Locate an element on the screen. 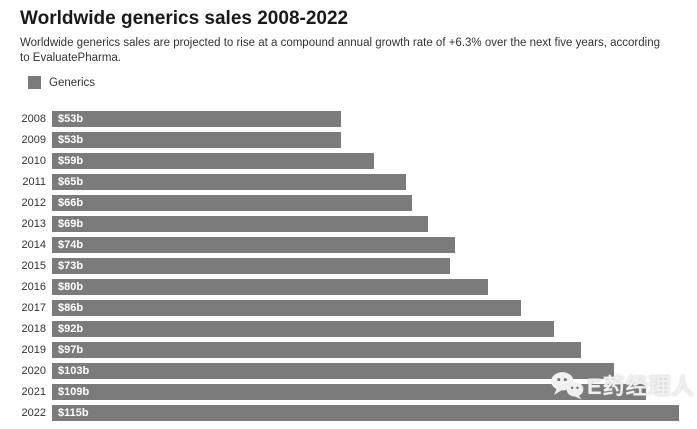  year-label: 2021 is located at coordinates (33, 391).